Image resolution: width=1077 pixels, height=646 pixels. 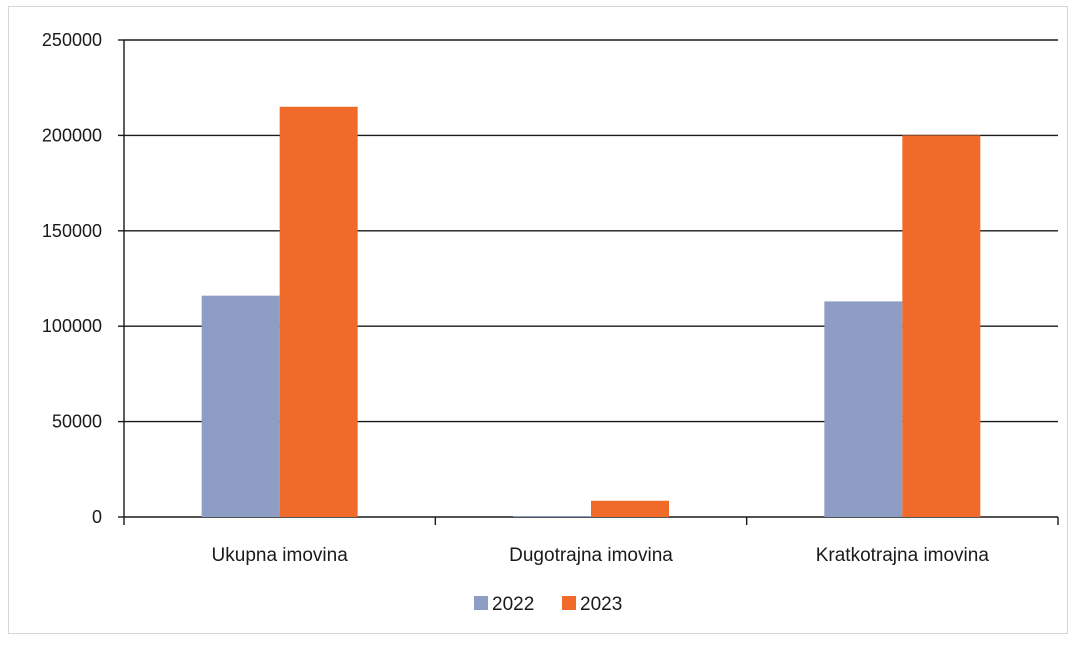 I want to click on y-tick-label: 50000, so click(x=77, y=422).